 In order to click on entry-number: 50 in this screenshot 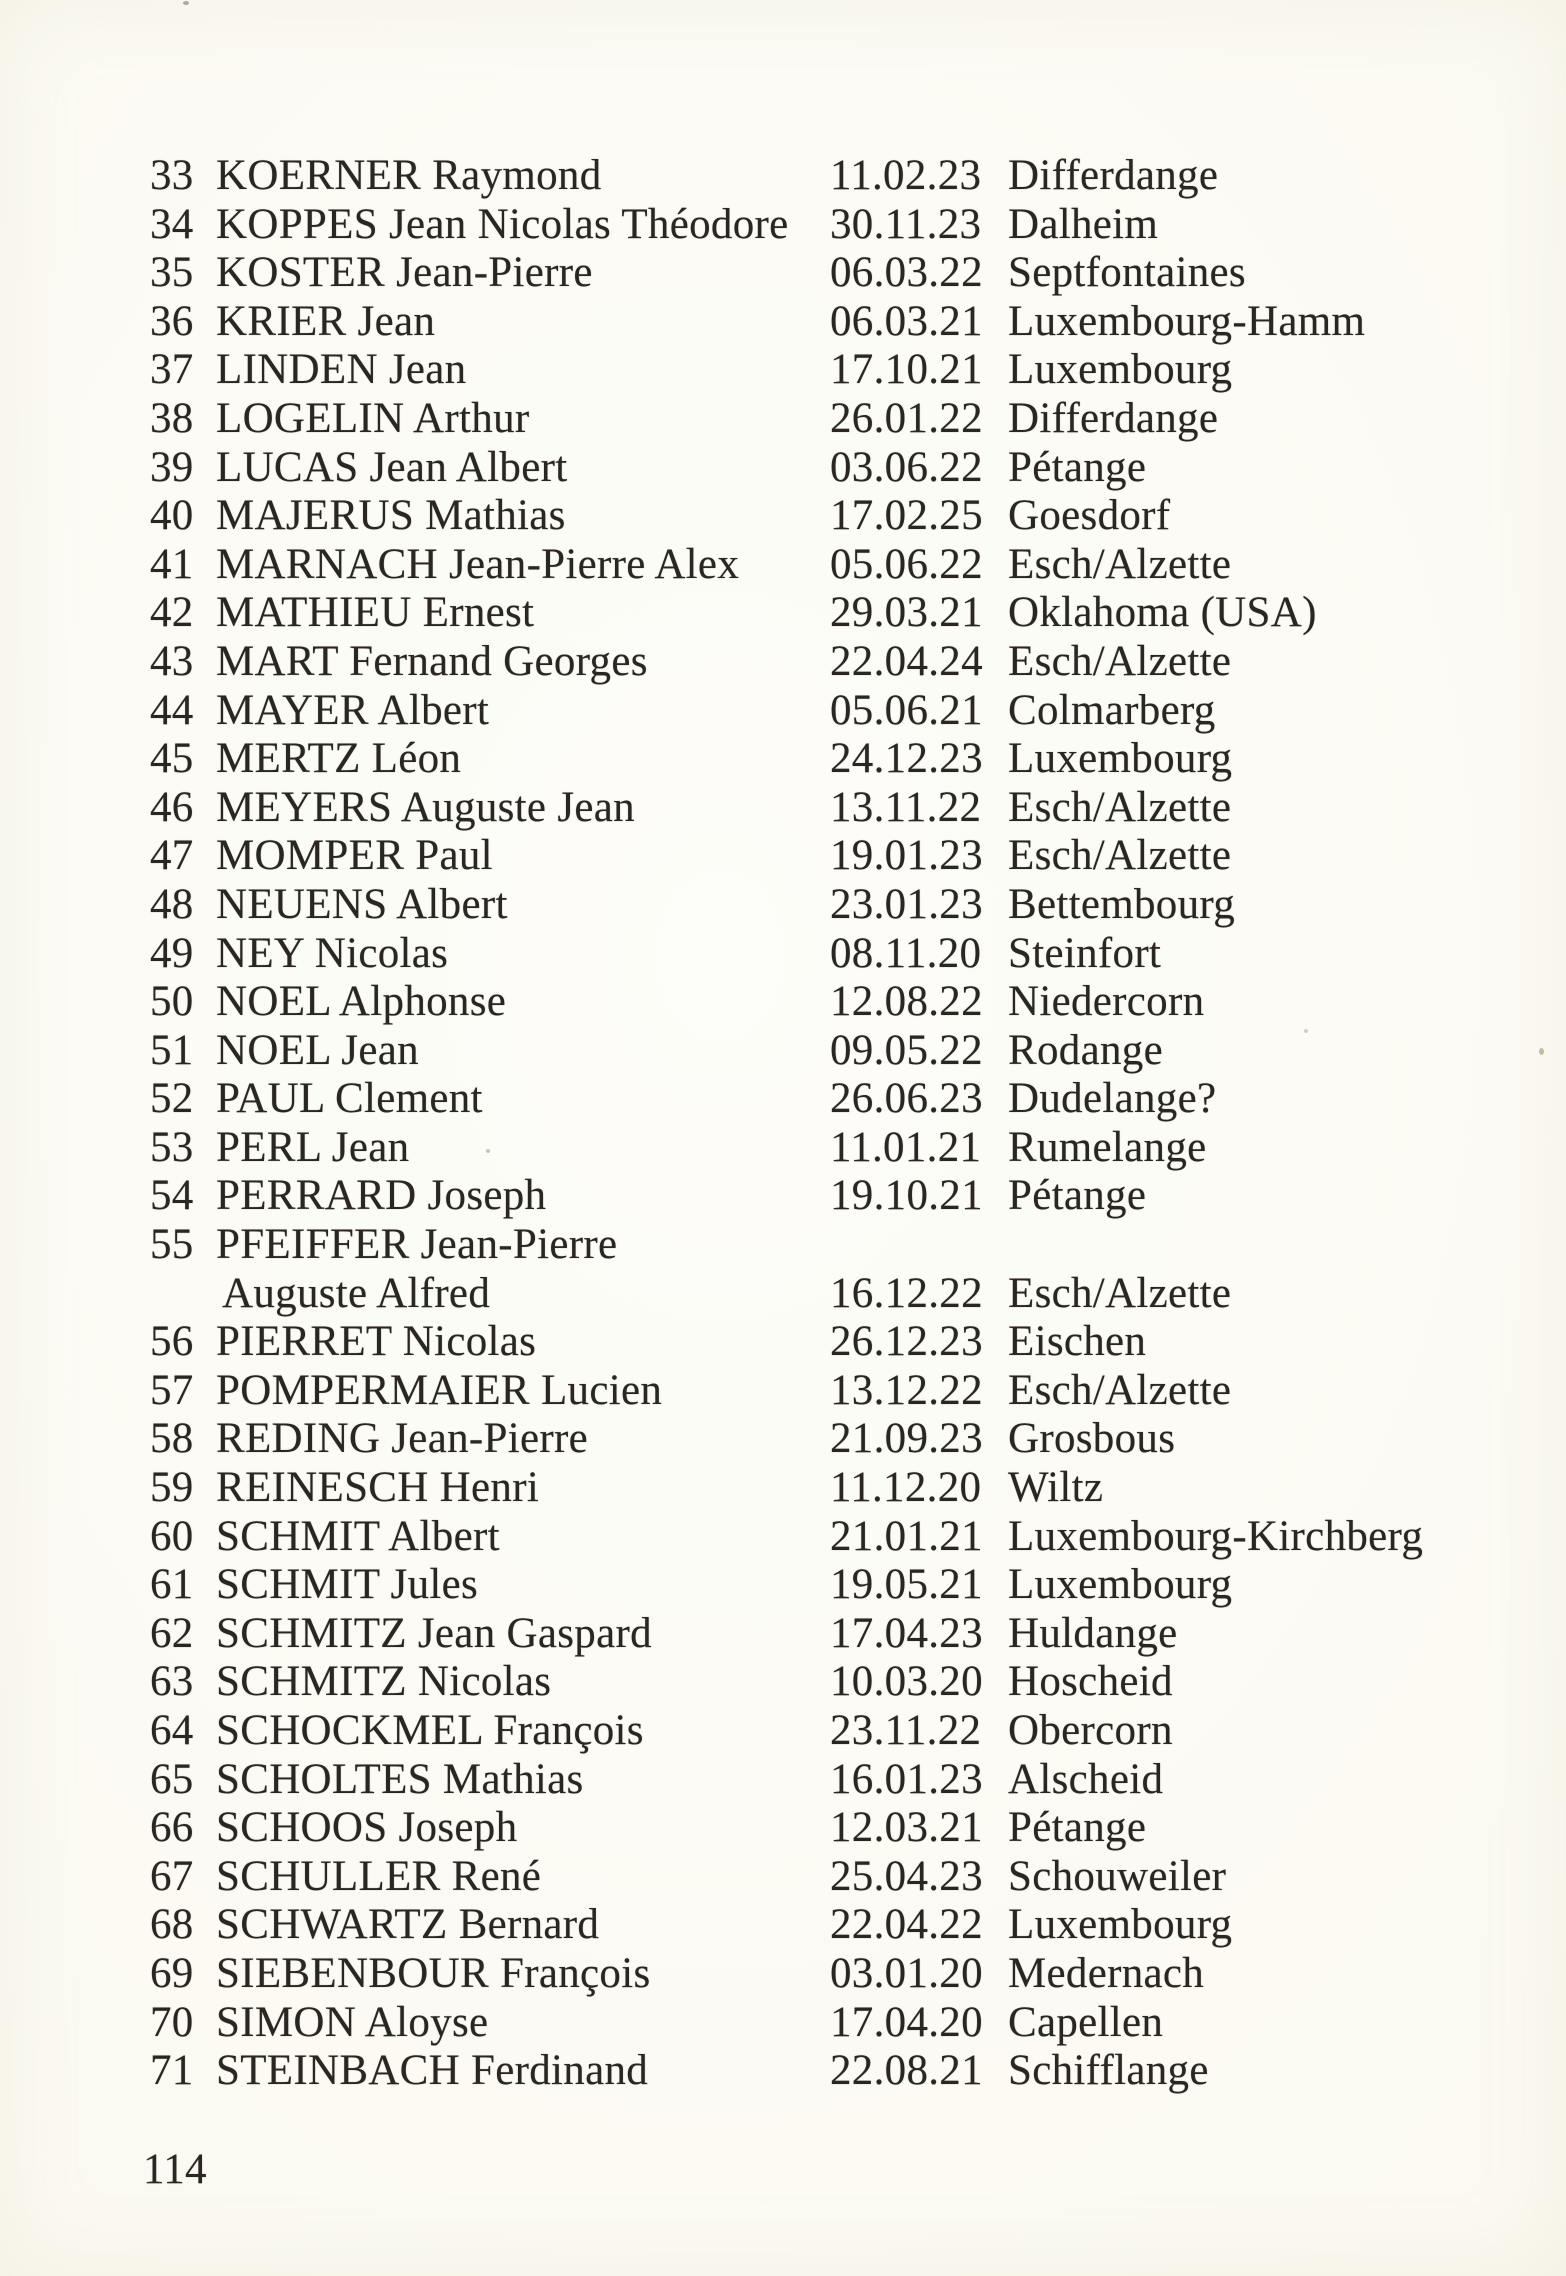, I will do `click(172, 1002)`.